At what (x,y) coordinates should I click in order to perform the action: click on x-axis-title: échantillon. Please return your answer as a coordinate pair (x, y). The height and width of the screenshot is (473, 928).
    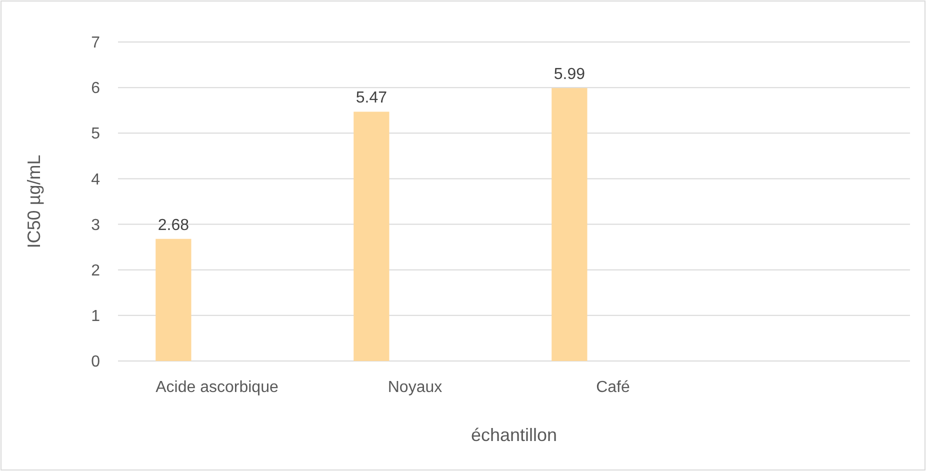
    Looking at the image, I should click on (514, 435).